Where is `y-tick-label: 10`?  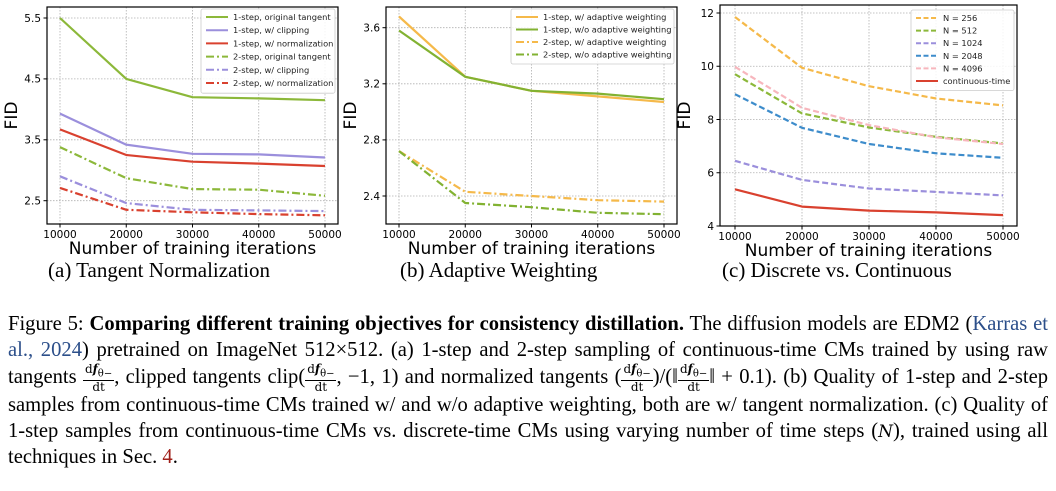 y-tick-label: 10 is located at coordinates (707, 67).